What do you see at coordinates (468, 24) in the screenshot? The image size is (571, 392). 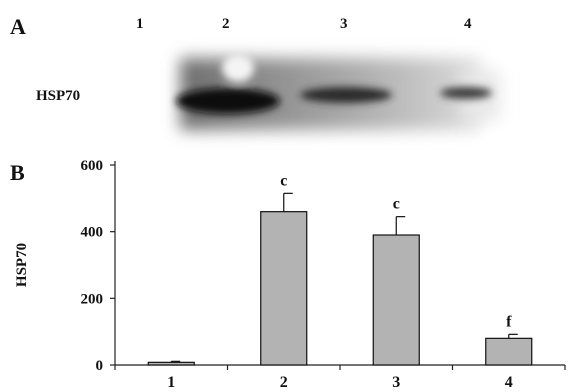 I see `lane-label-4: 4` at bounding box center [468, 24].